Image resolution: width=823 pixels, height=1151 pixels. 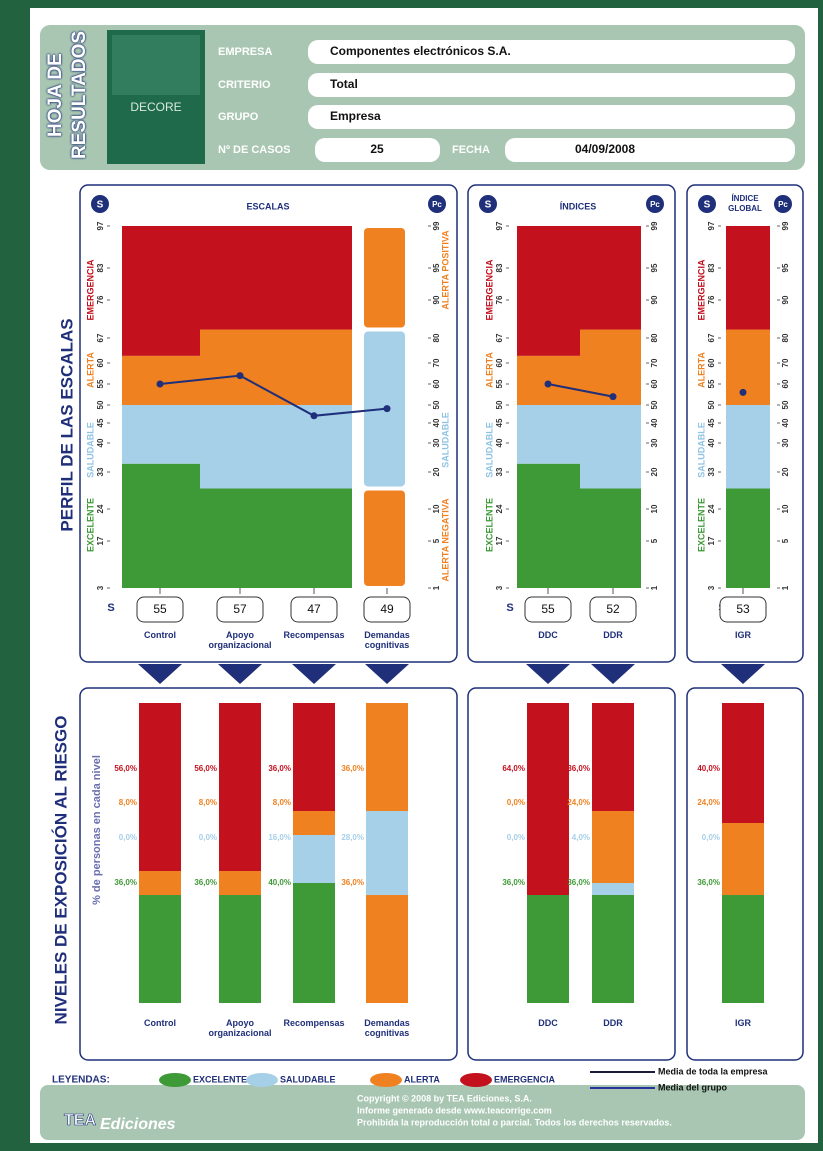 I want to click on y-tick-label: 97, so click(x=499, y=225).